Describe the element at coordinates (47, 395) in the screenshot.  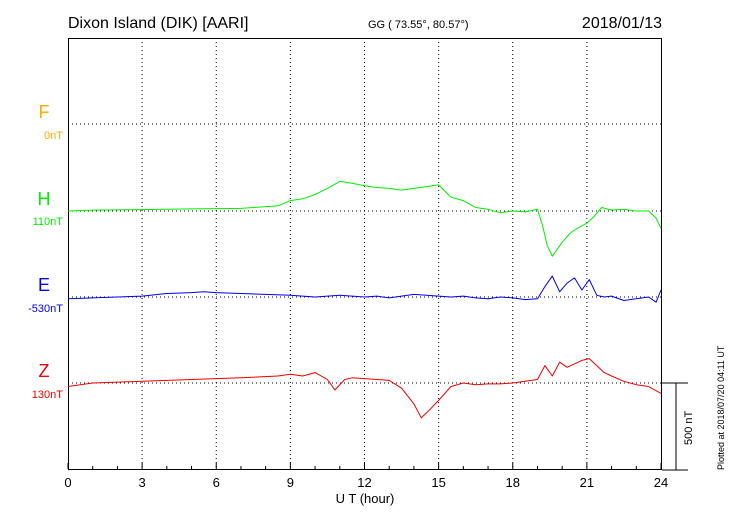
I see `series-offset-z: 130nT` at that location.